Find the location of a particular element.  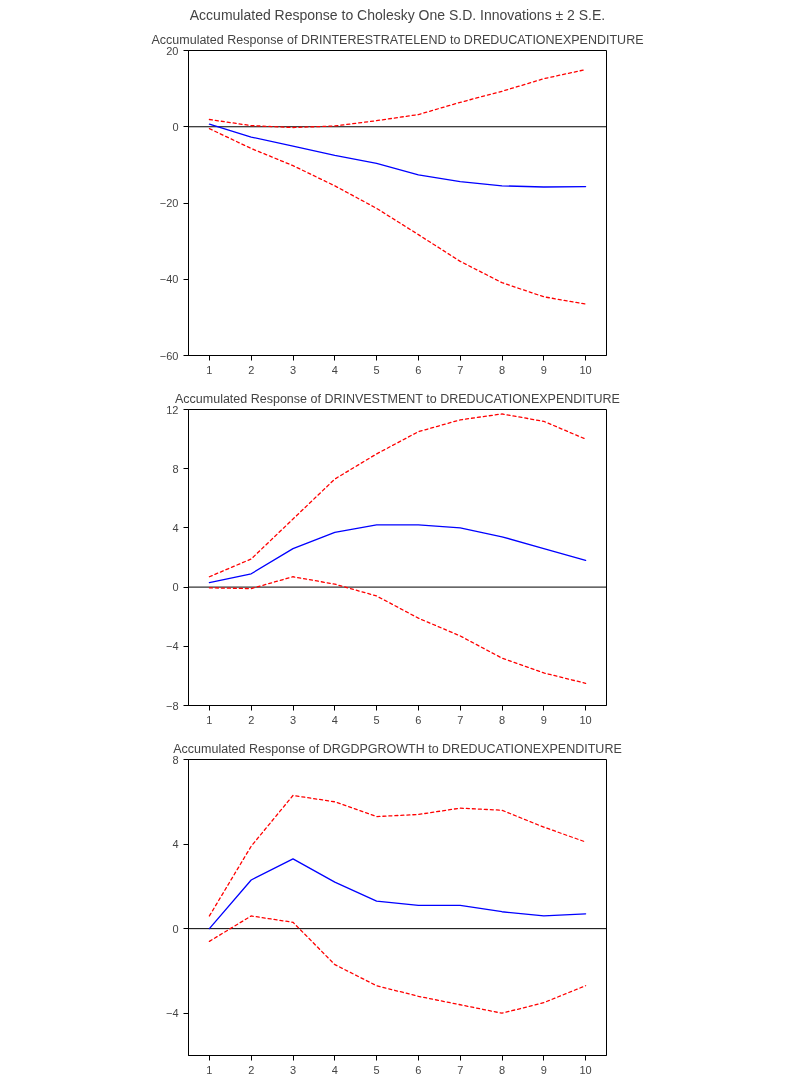

y-tick-label: −8 is located at coordinates (172, 705).